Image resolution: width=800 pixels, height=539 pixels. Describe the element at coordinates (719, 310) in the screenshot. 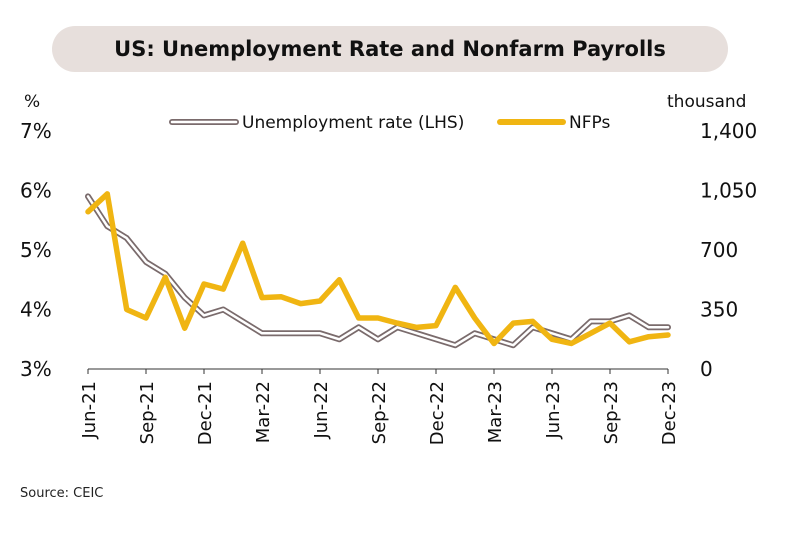

I see `right-tick-label: 350` at that location.